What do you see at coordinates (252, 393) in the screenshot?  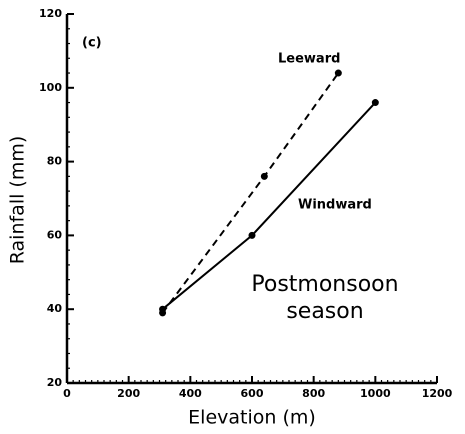 I see `x-tick-label: 600` at bounding box center [252, 393].